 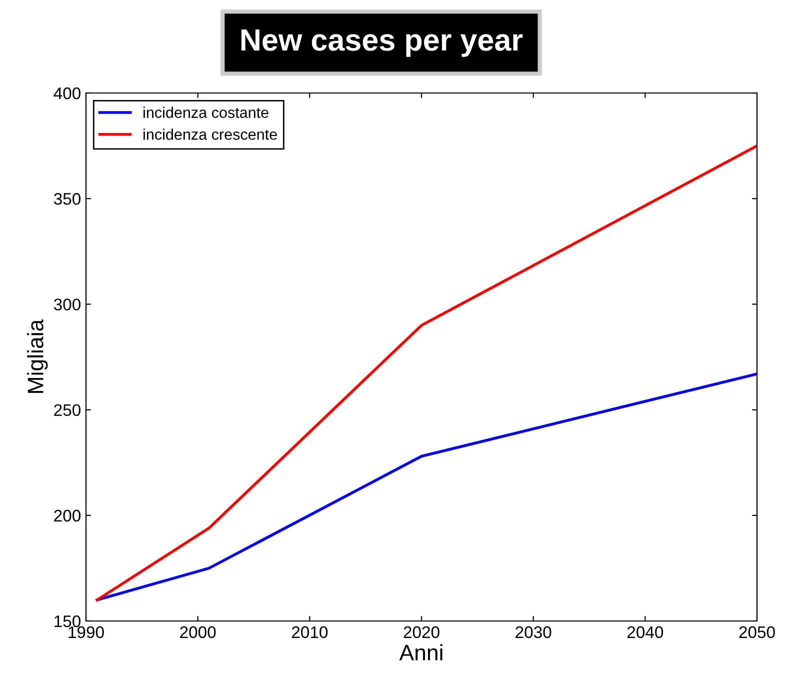 What do you see at coordinates (67, 304) in the screenshot?
I see `y-tick-label: 300` at bounding box center [67, 304].